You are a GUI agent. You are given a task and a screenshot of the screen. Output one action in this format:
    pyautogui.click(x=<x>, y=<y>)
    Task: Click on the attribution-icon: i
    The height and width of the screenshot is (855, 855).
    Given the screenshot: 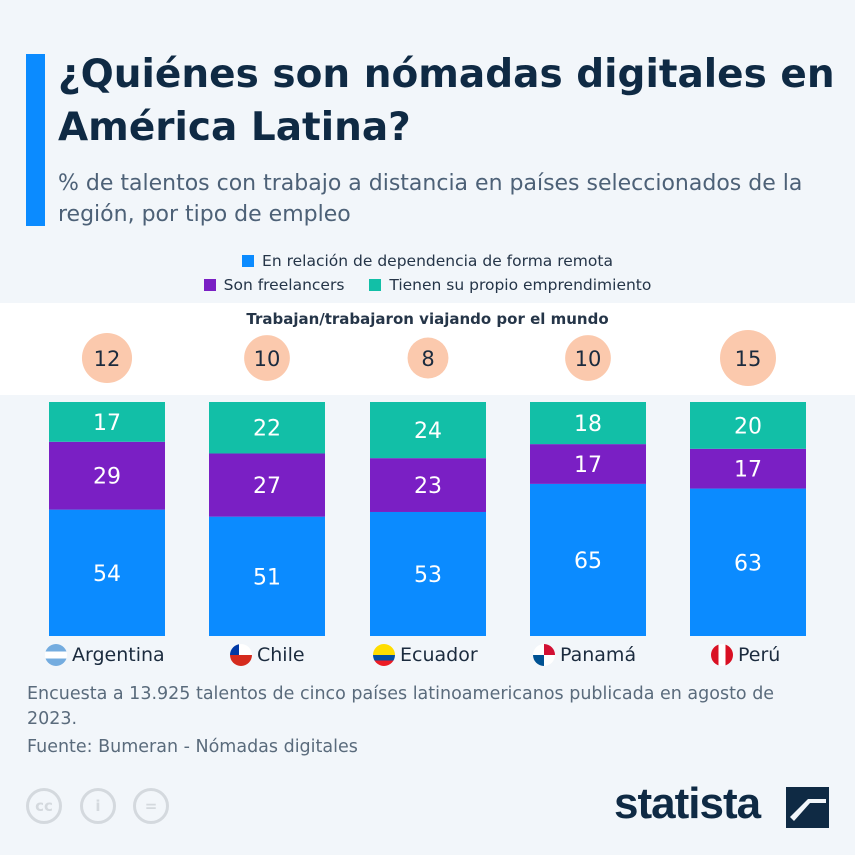 What is the action you would take?
    pyautogui.click(x=98, y=806)
    